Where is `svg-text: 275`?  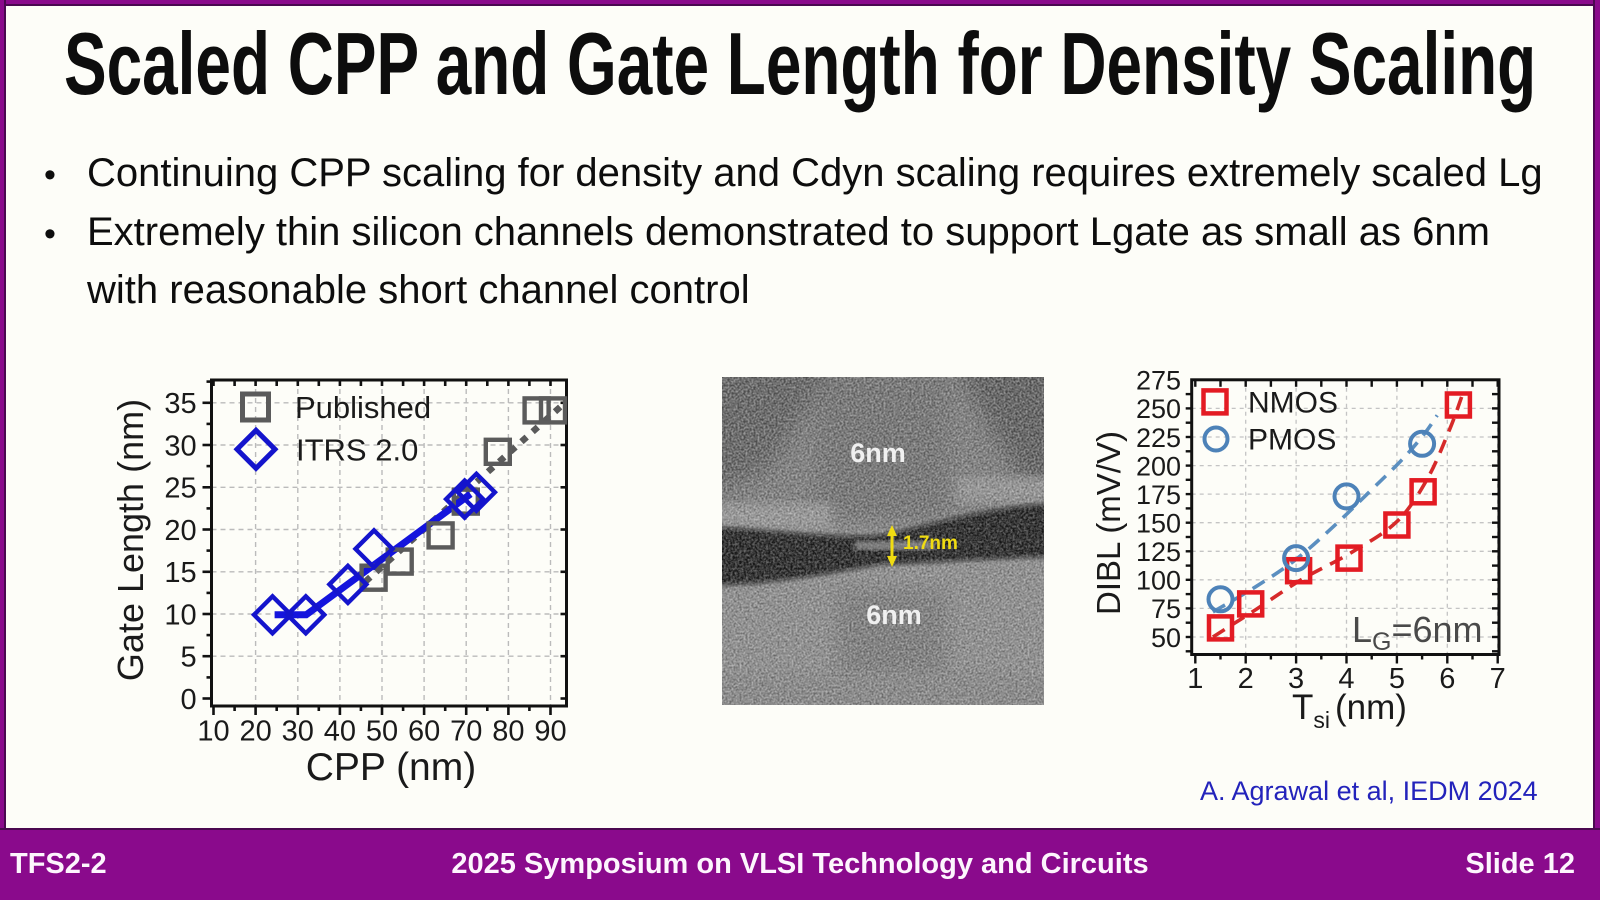
svg-text: 275 is located at coordinates (1158, 381).